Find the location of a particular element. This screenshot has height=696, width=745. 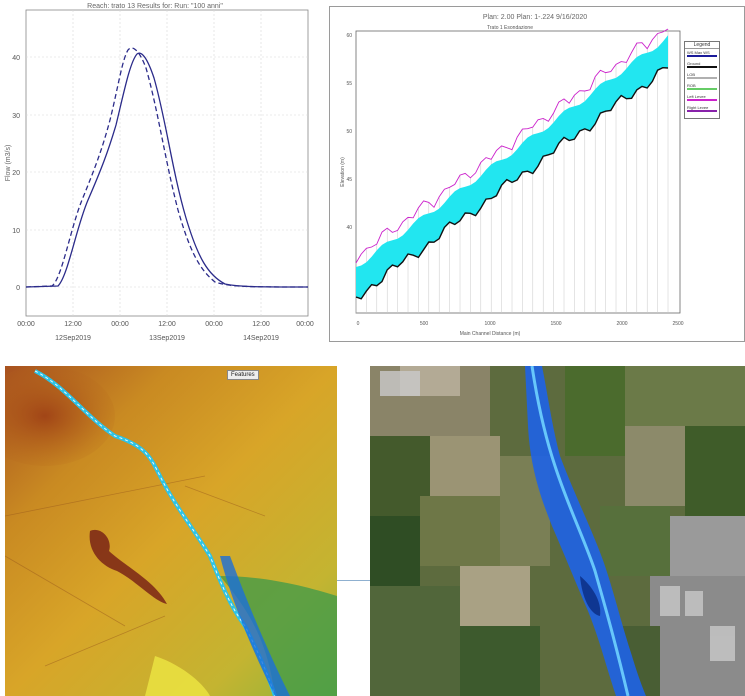

legend-label: LOB is located at coordinates (691, 74).